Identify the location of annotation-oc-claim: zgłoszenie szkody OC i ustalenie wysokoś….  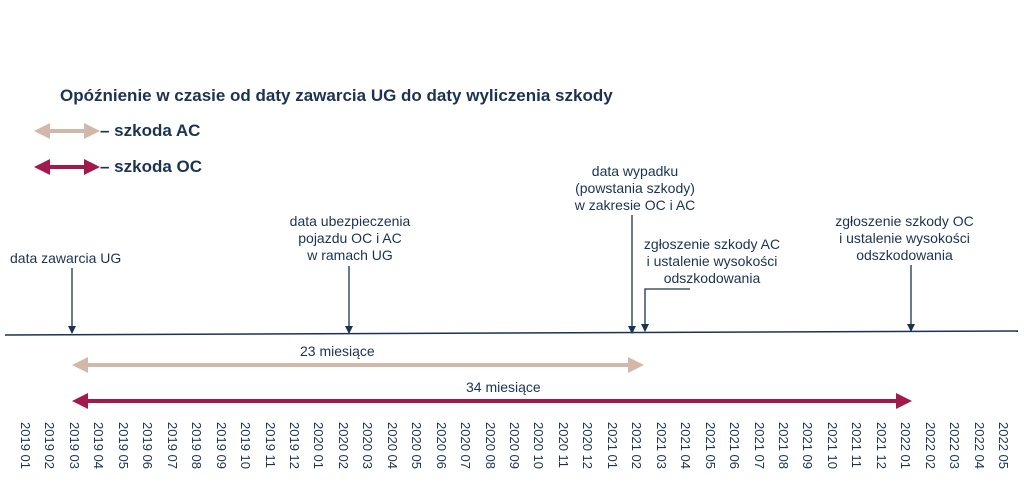
(904, 238).